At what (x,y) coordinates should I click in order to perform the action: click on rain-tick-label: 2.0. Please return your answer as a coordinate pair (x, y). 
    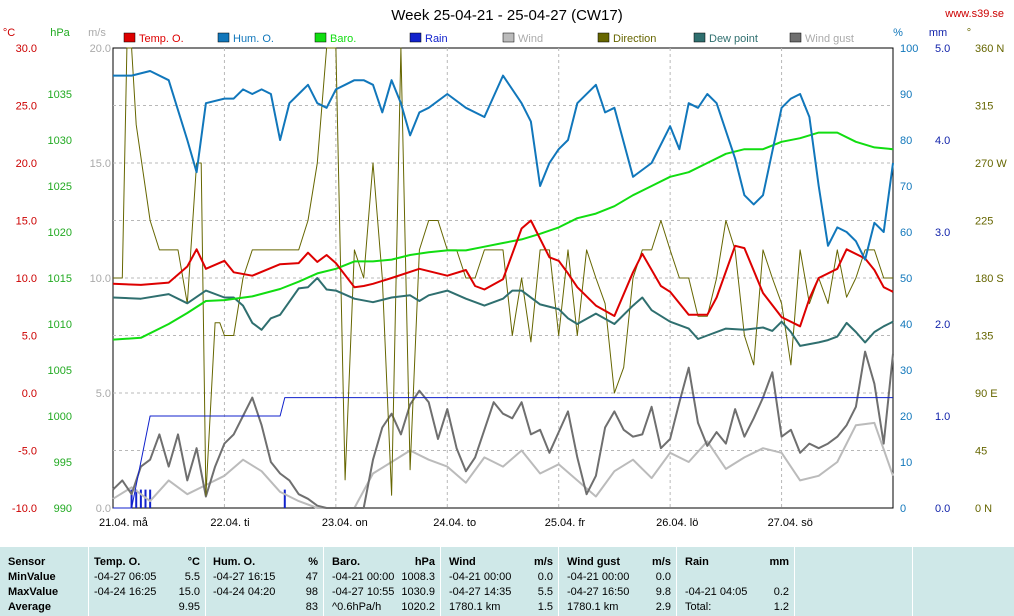
    Looking at the image, I should click on (942, 325).